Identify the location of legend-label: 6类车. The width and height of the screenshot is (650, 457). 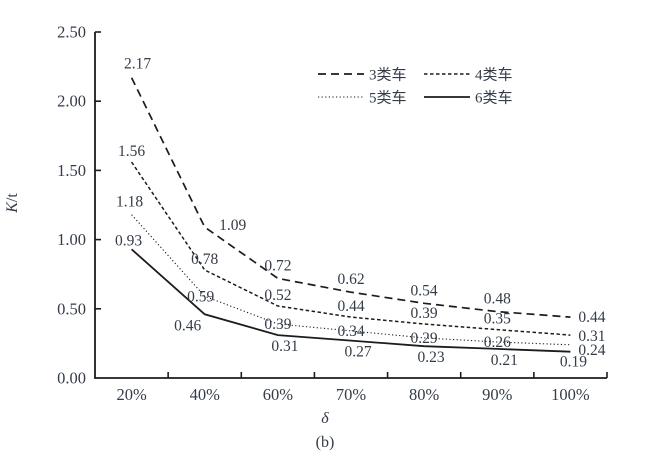
(494, 98).